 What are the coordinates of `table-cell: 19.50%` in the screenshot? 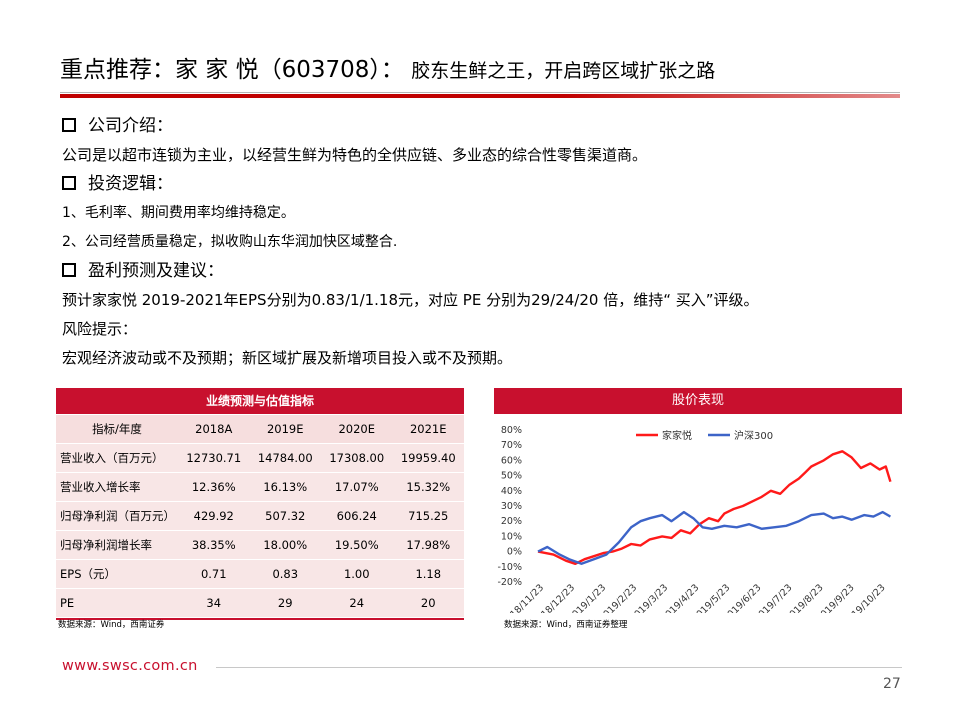 It's located at (357, 545).